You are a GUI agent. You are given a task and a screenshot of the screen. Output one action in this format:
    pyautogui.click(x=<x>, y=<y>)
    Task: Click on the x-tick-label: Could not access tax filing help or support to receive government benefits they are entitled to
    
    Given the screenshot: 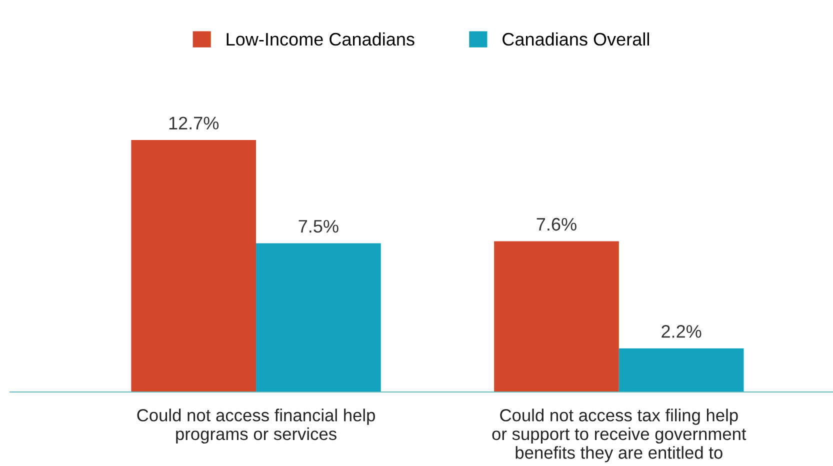 What is the action you would take?
    pyautogui.click(x=619, y=435)
    